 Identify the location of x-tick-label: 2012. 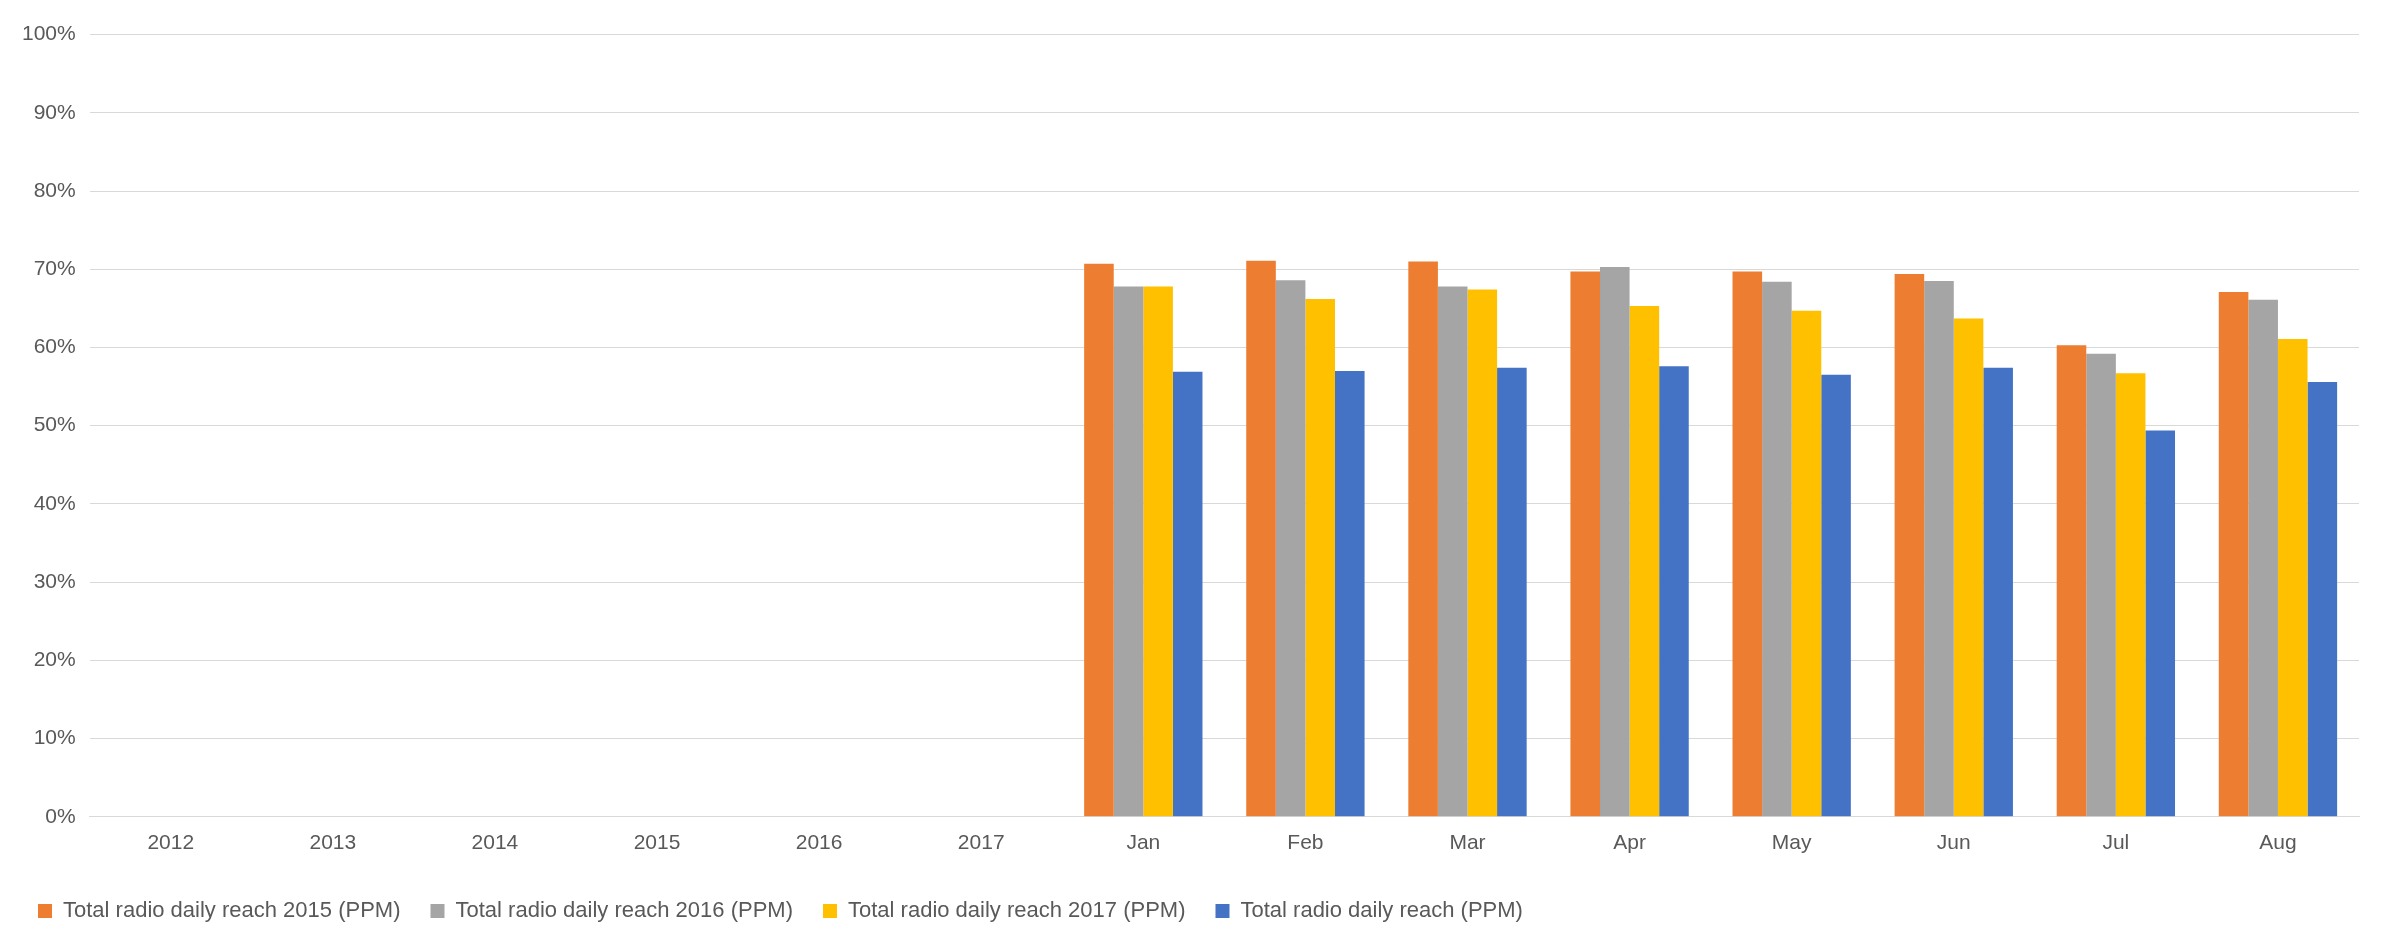
(171, 842).